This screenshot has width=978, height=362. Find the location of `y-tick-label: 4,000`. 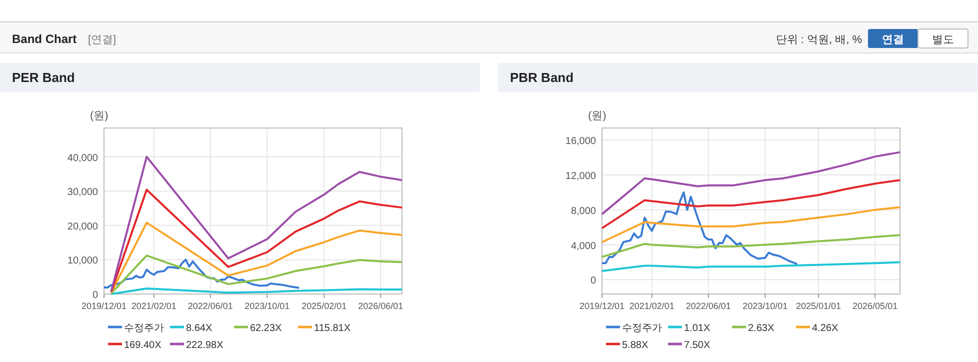

y-tick-label: 4,000 is located at coordinates (583, 246).